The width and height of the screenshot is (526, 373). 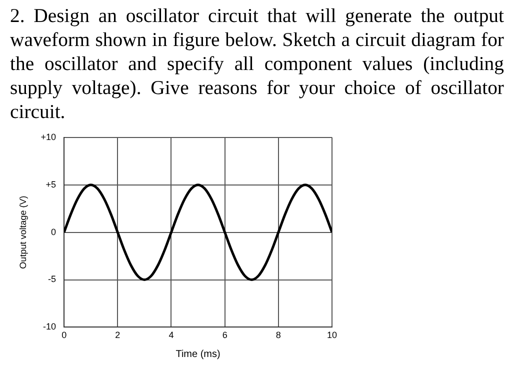 I want to click on y-tick-label: -5, so click(x=52, y=279).